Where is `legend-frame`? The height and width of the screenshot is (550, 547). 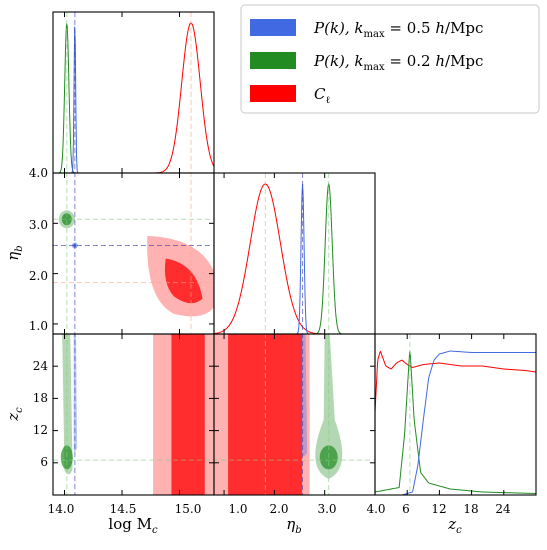 legend-frame is located at coordinates (390, 59).